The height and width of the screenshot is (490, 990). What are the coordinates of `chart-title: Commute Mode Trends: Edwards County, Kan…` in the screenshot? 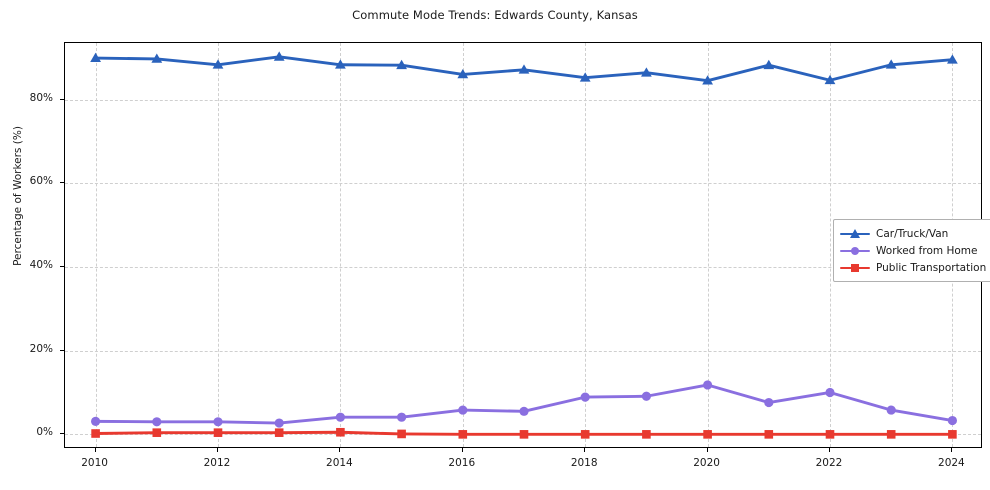 It's located at (495, 15).